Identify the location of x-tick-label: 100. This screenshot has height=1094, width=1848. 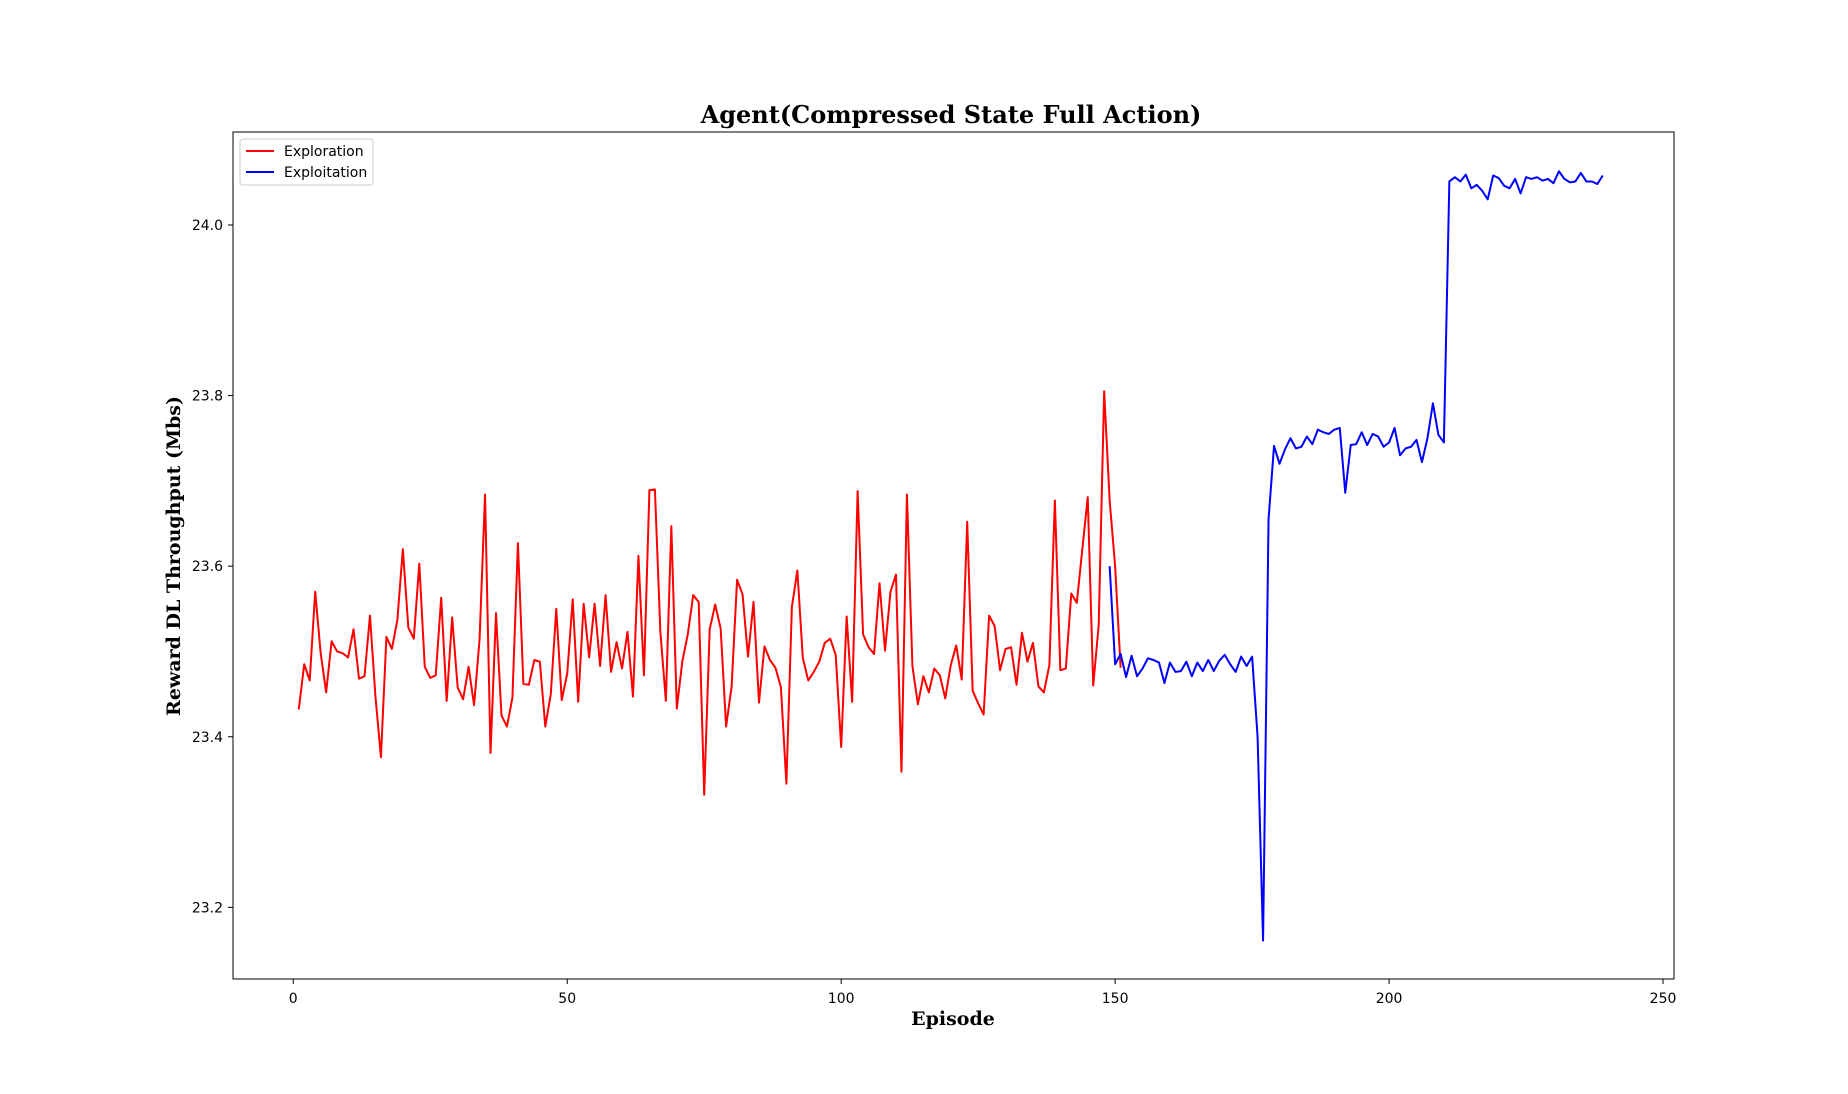
(841, 999).